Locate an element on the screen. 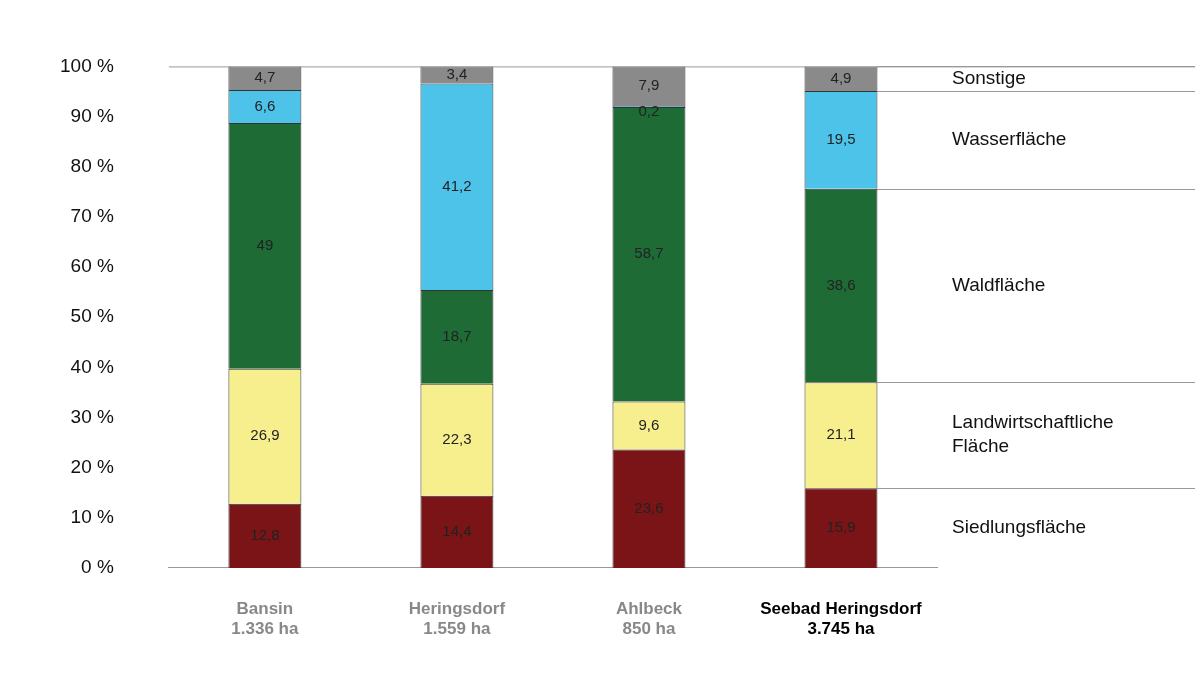 The width and height of the screenshot is (1199, 676). data-label: 6,6 is located at coordinates (265, 105).